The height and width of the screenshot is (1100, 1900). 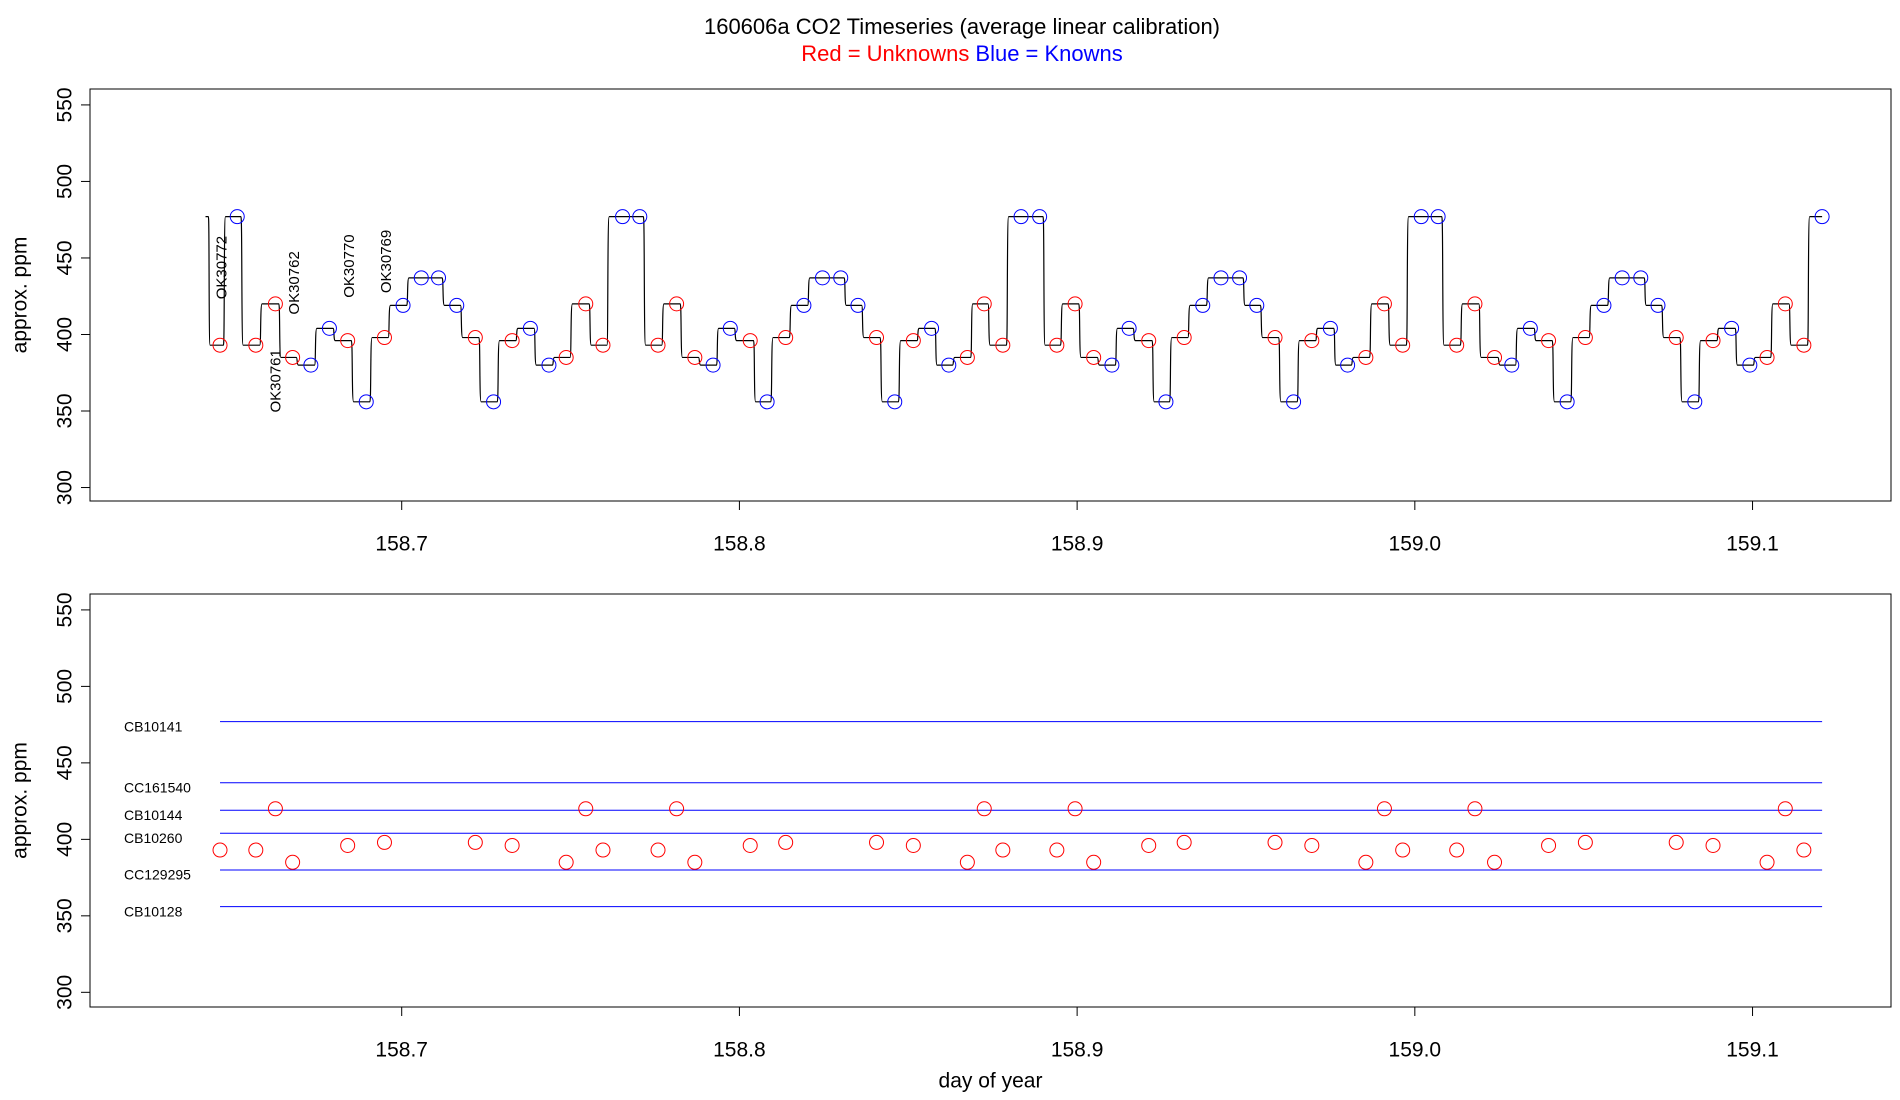 I want to click on x-tick-label: 158.8, so click(x=739, y=544).